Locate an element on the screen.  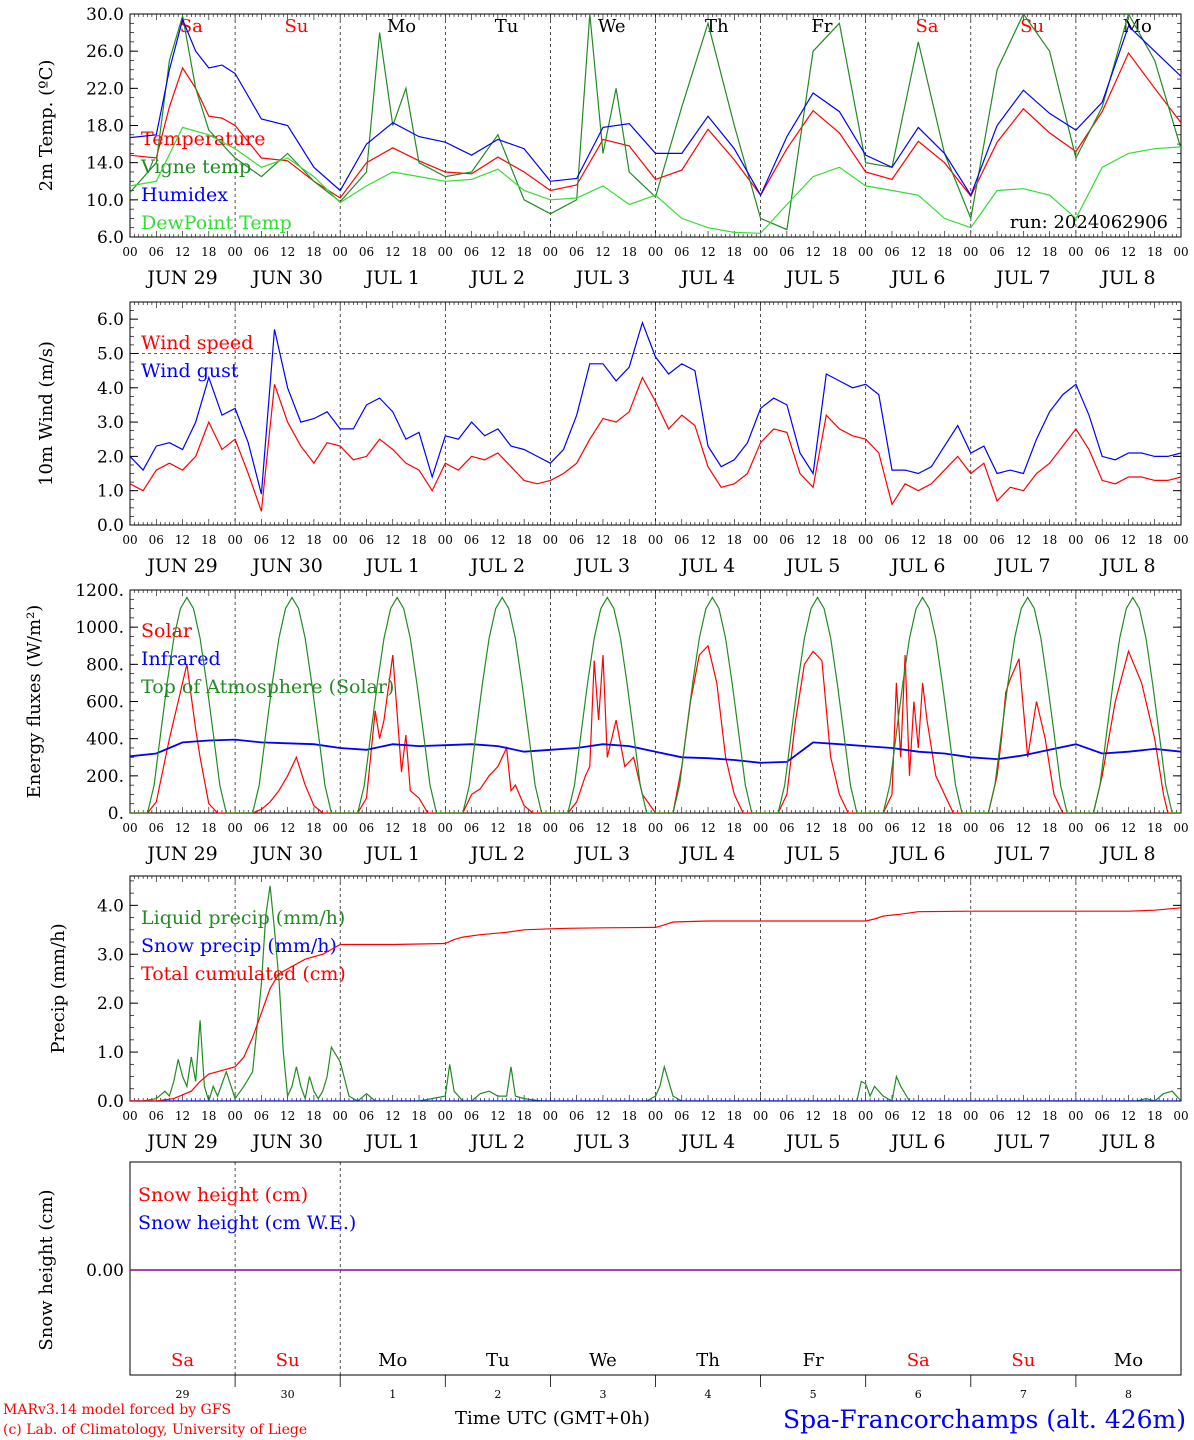
date-label: JUL 4 is located at coordinates (707, 566).